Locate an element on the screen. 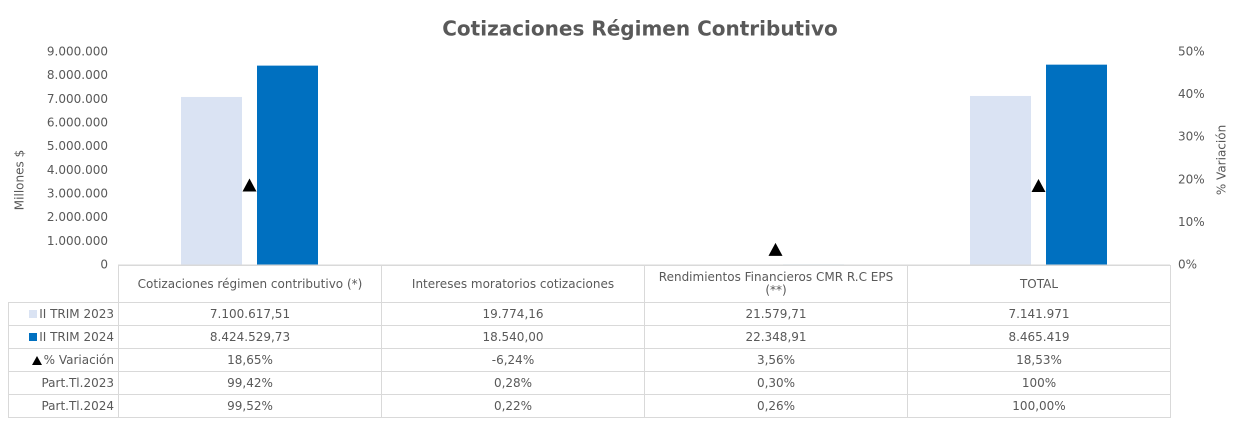  y-tick-label: 6.000.000 is located at coordinates (77, 123).